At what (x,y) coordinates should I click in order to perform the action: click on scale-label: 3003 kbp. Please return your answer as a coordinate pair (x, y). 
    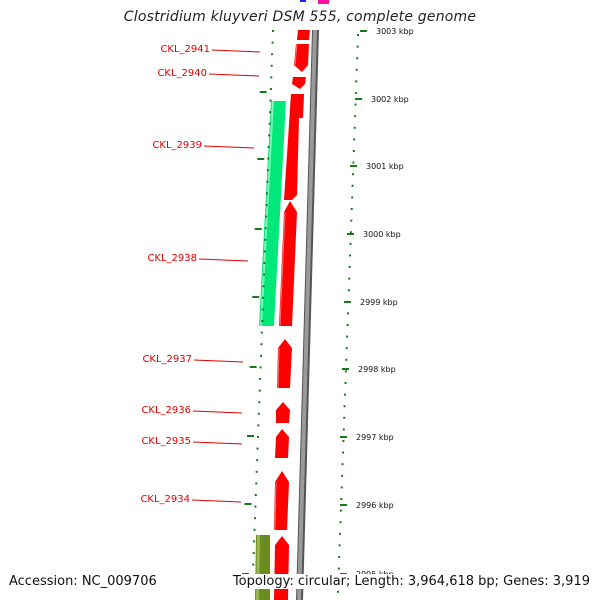
    Looking at the image, I should click on (395, 31).